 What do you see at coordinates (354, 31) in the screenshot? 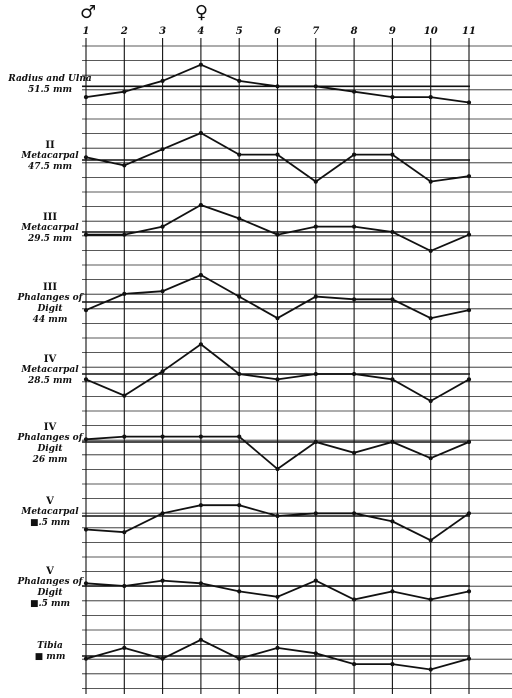
I see `x-tick-label-8: 8` at bounding box center [354, 31].